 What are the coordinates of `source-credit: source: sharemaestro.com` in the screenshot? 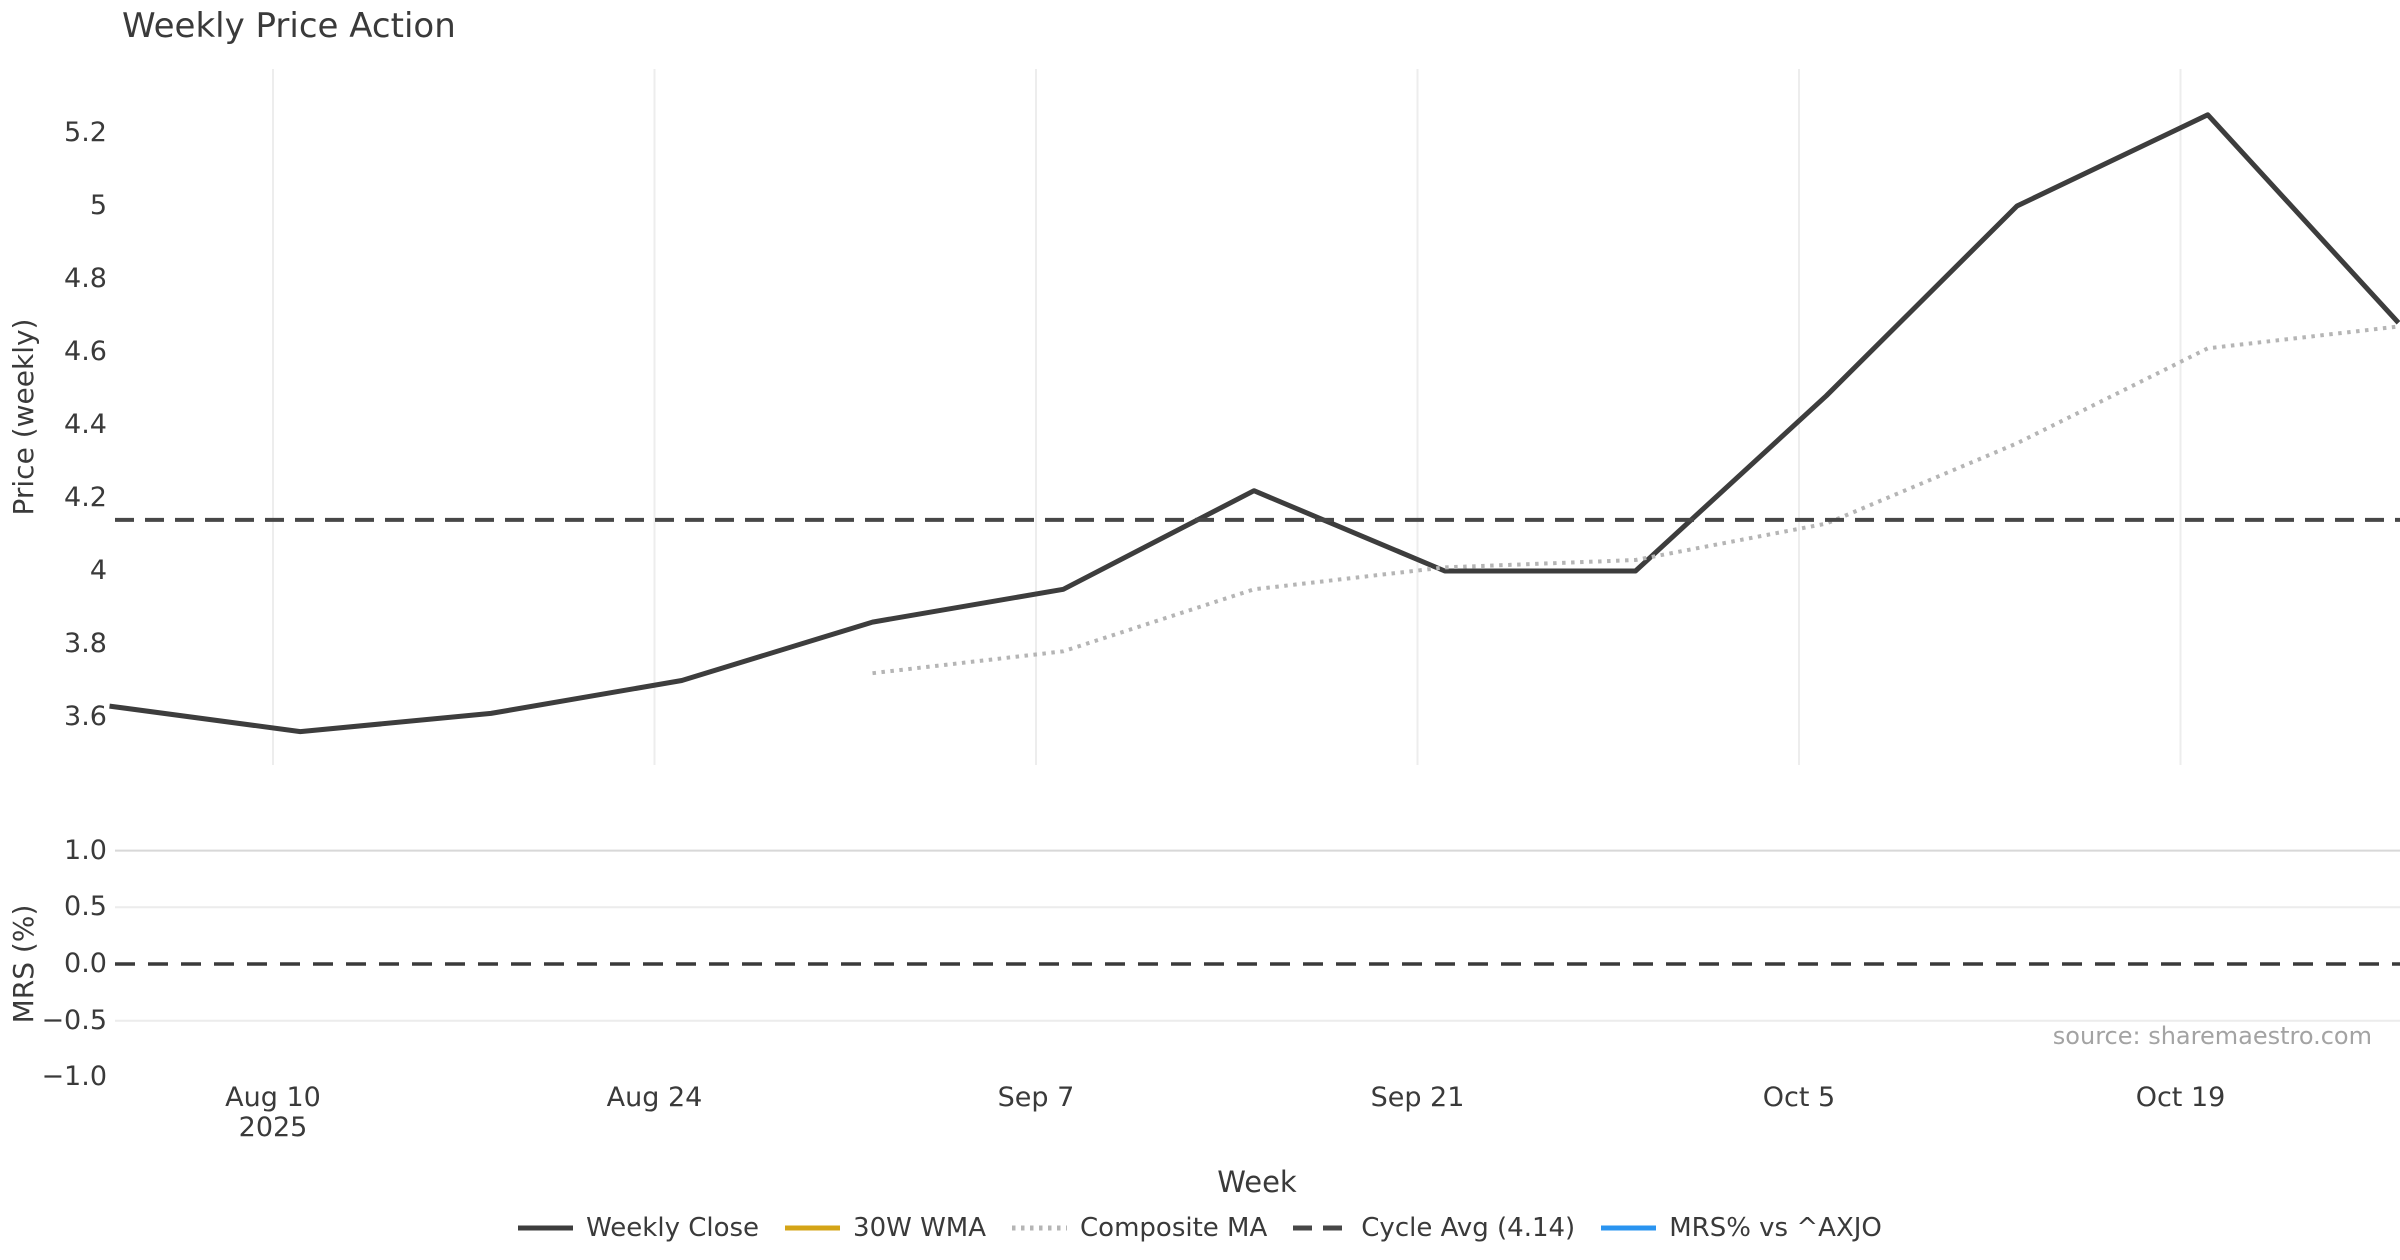 It's located at (2212, 1036).